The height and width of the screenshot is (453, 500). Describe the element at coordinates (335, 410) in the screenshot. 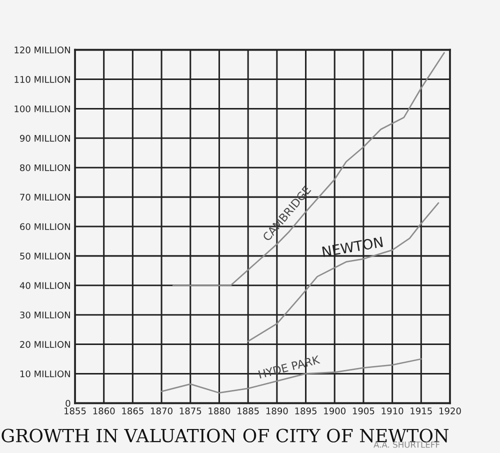

I see `x-tick-label: 1900` at that location.